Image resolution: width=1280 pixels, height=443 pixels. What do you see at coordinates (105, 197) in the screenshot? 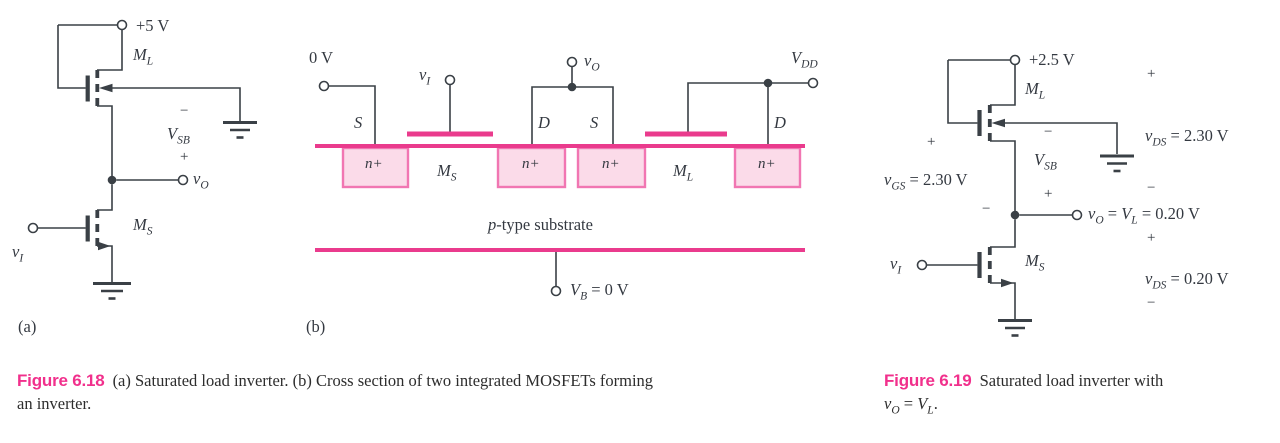
I see `ms-drain-wire` at bounding box center [105, 197].